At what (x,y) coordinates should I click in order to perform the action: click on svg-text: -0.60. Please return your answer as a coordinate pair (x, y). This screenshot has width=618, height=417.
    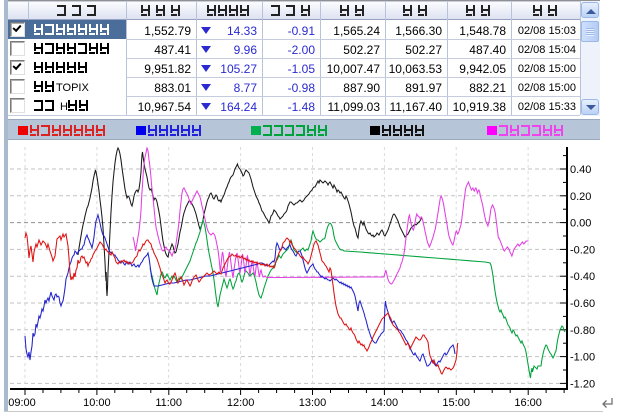
    Looking at the image, I should click on (582, 304).